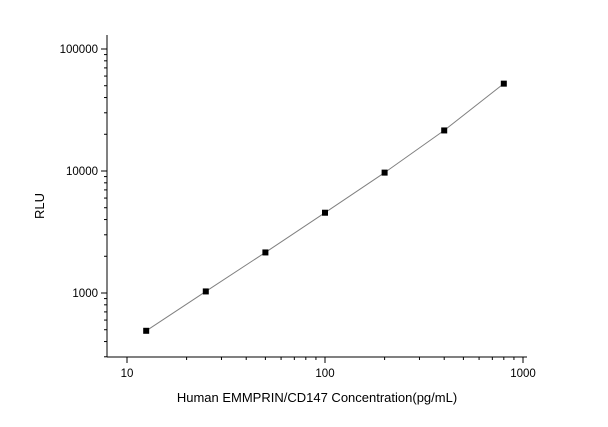  Describe the element at coordinates (324, 374) in the screenshot. I see `x-tick-label: 100` at that location.